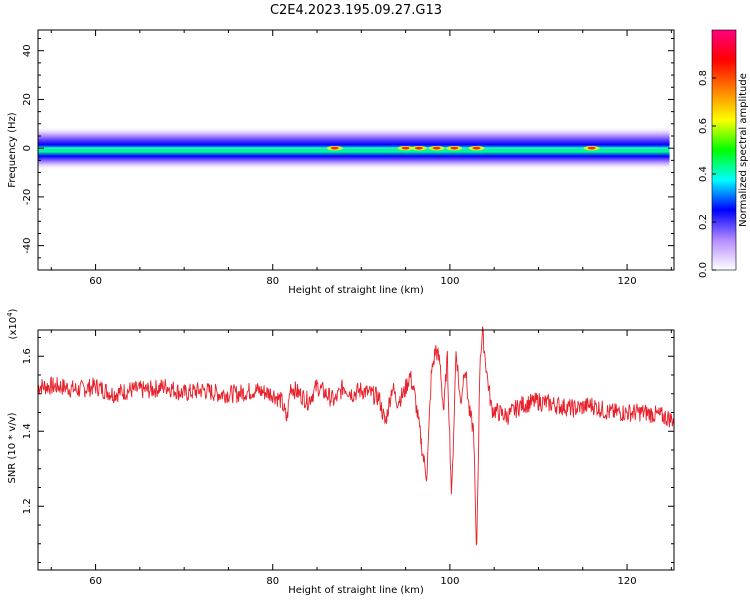 The image size is (750, 600). Describe the element at coordinates (27, 506) in the screenshot. I see `bottom-y-tick-label: 1.2` at that location.